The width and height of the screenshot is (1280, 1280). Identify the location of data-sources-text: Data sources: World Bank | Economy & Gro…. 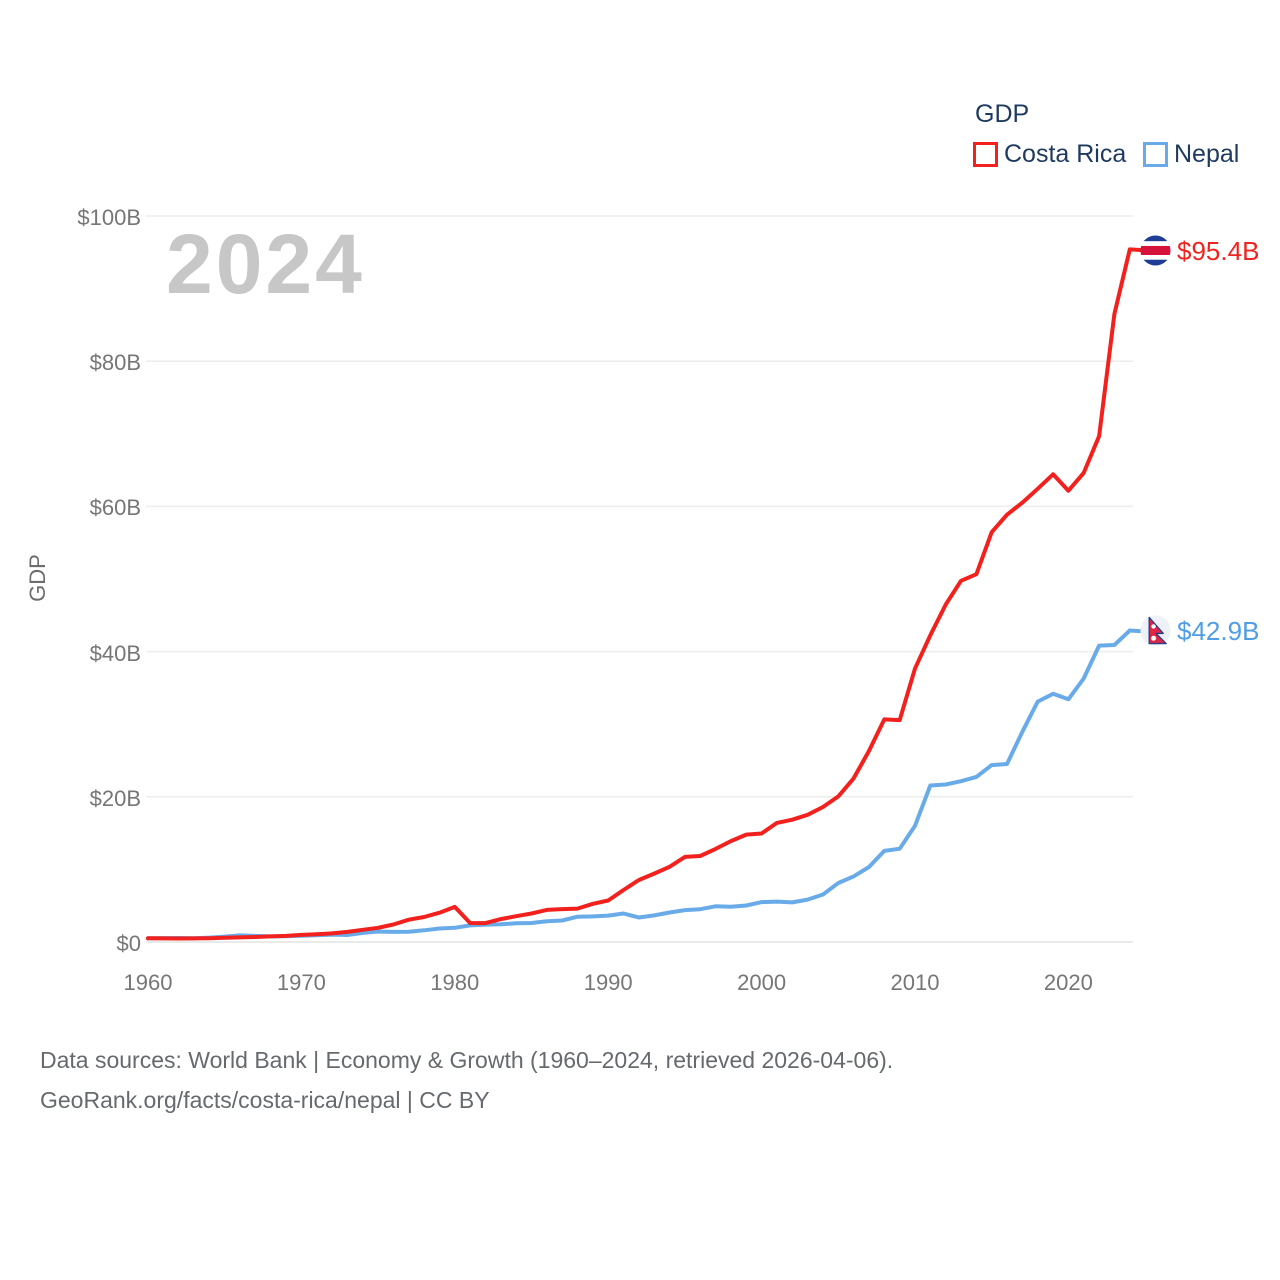
(467, 1060).